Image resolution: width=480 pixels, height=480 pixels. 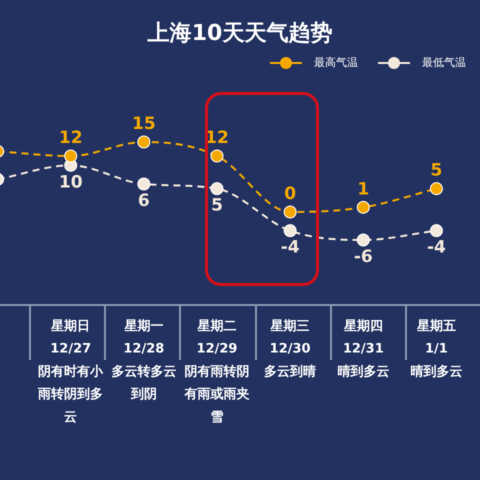 What do you see at coordinates (336, 62) in the screenshot?
I see `legend-label: 最高气温` at bounding box center [336, 62].